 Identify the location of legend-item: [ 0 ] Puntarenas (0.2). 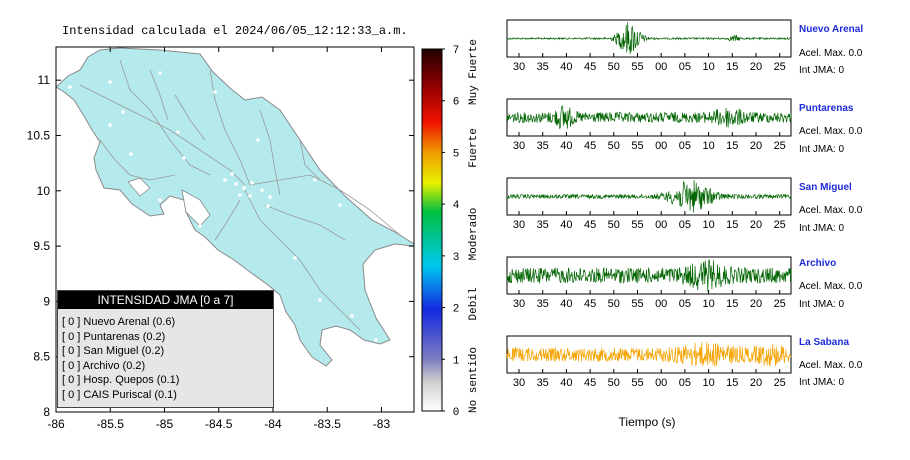
(114, 336).